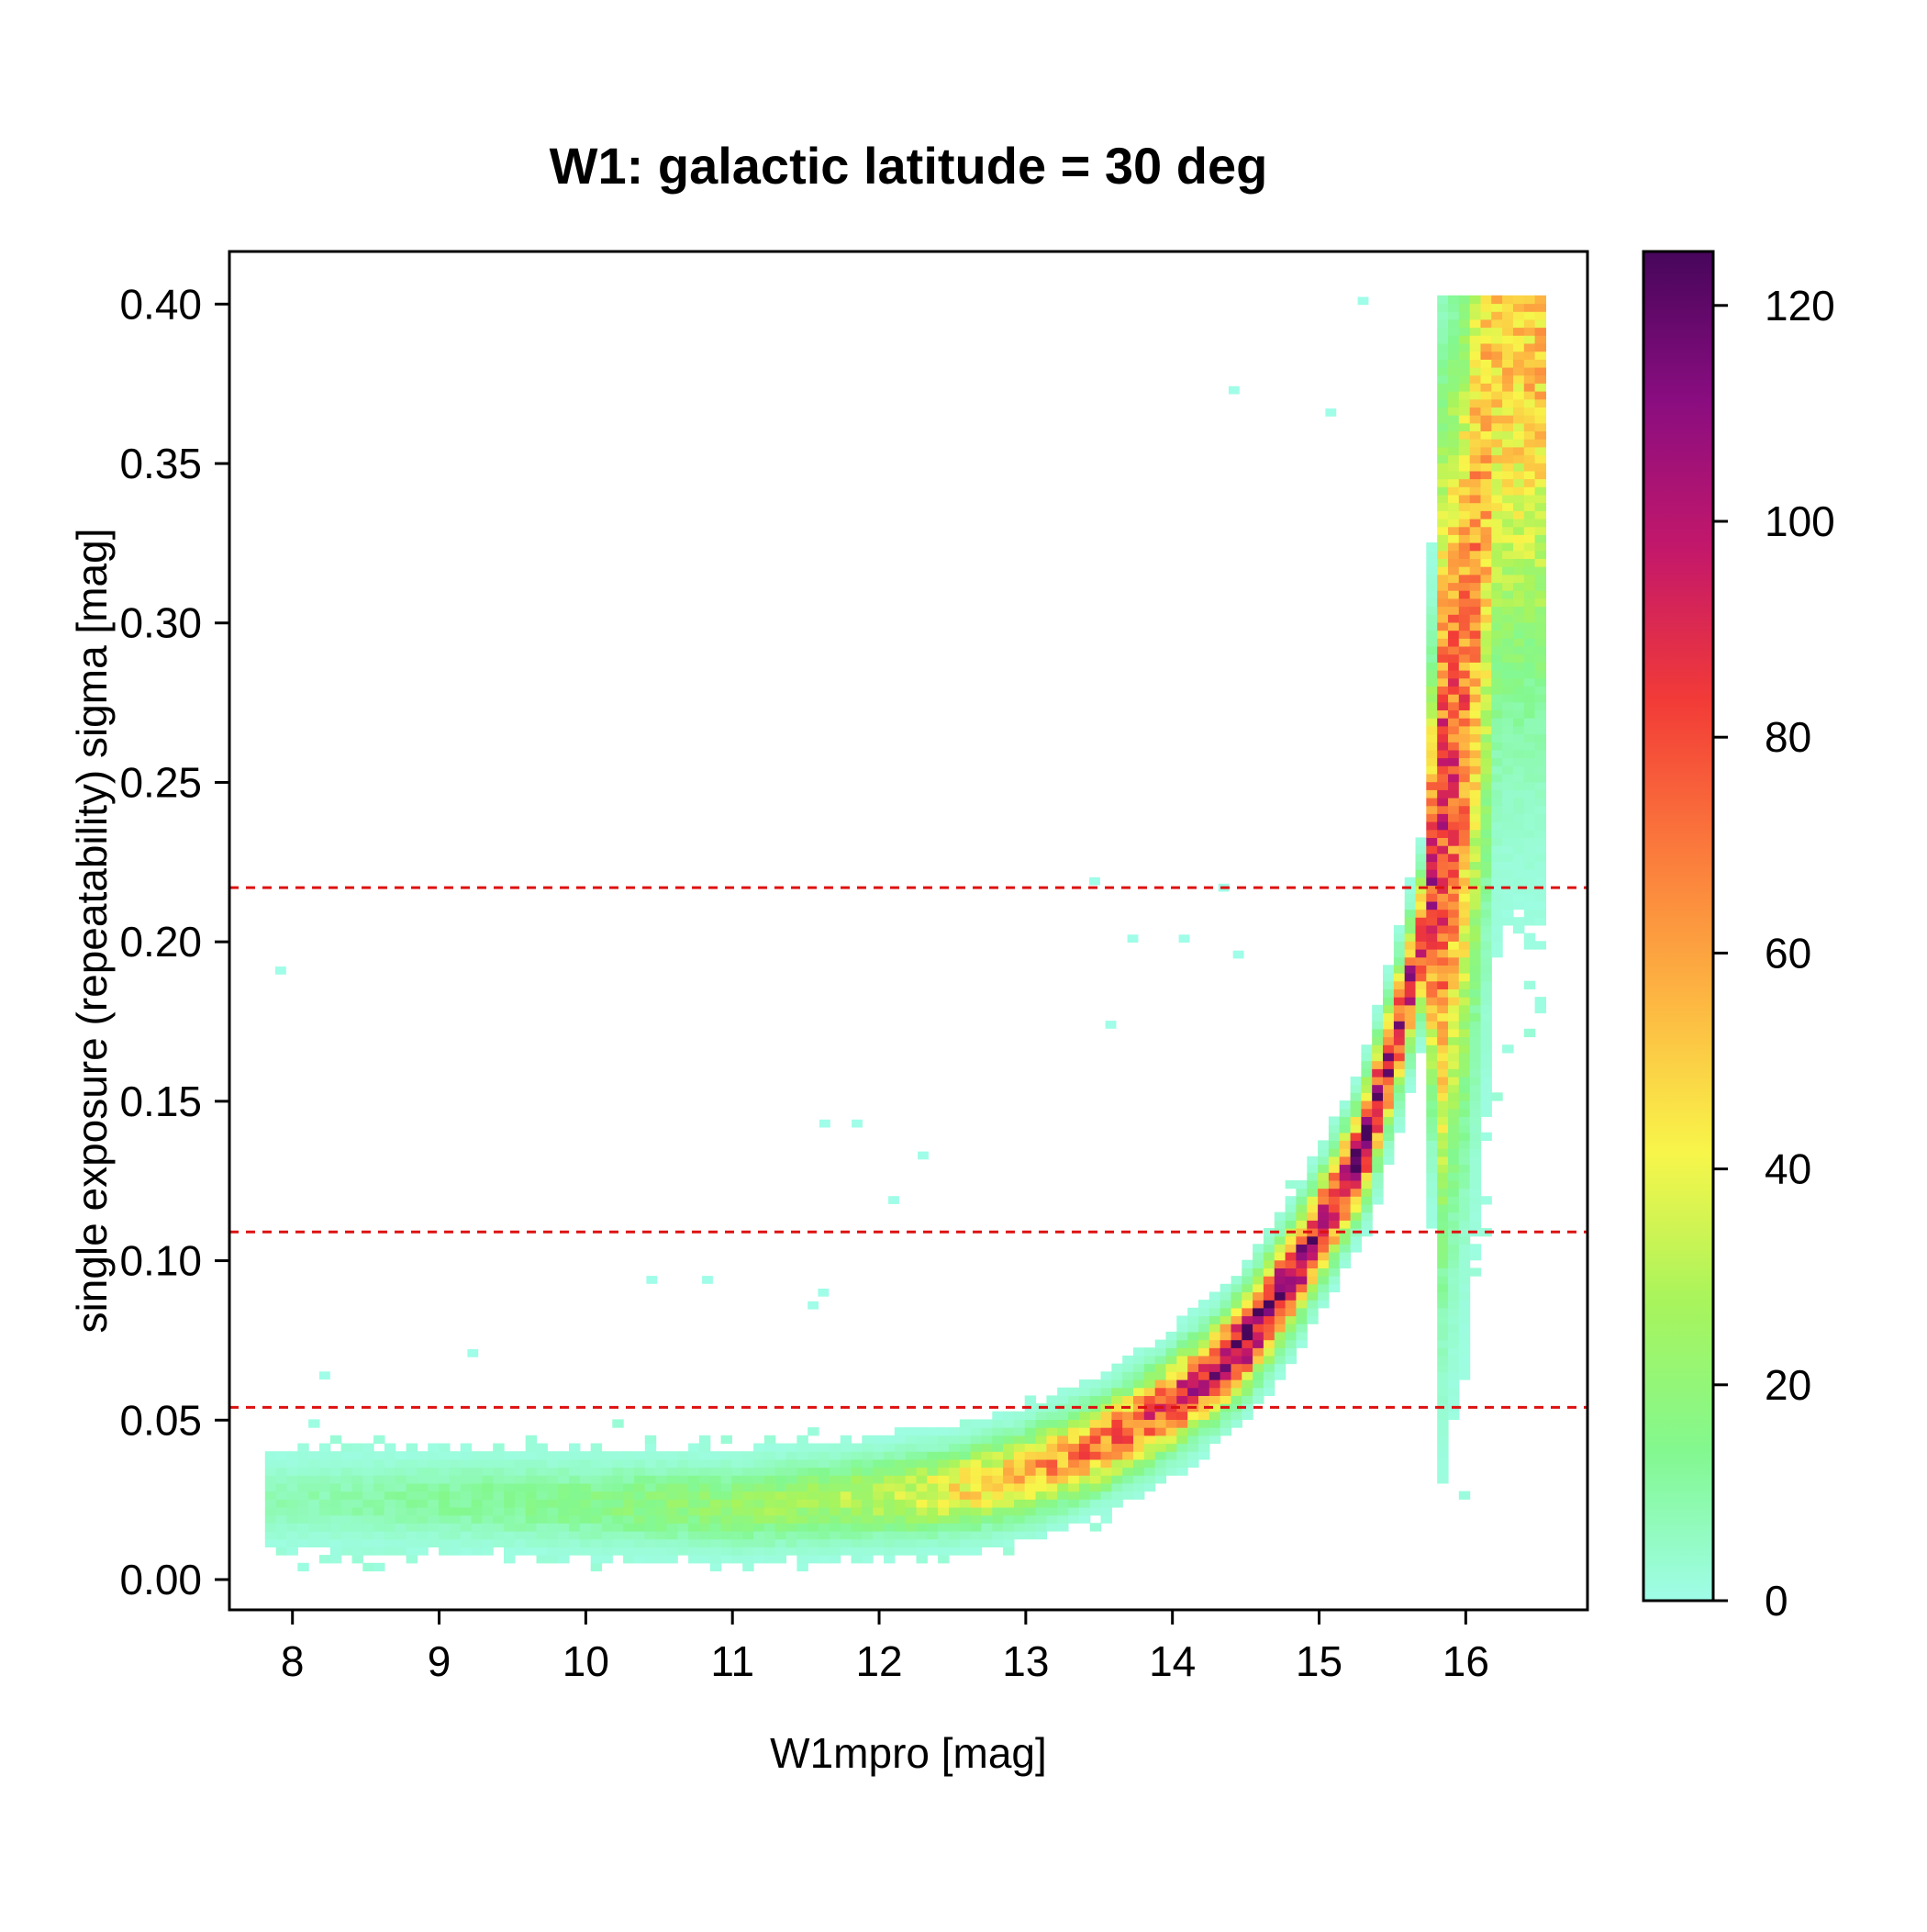 The height and width of the screenshot is (1932, 1927). Describe the element at coordinates (160, 623) in the screenshot. I see `y-tick-label: 0.30` at that location.